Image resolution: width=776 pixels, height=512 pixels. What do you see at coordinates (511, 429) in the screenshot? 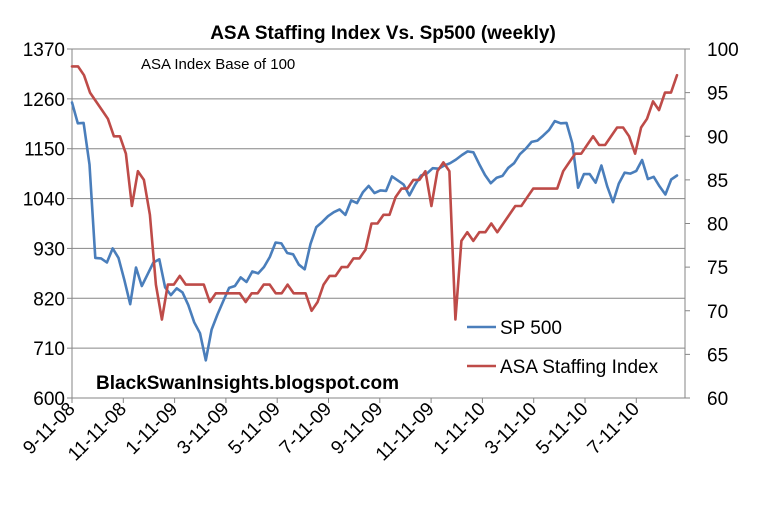
I see `x-tick-label: 3-11-10` at bounding box center [511, 429].